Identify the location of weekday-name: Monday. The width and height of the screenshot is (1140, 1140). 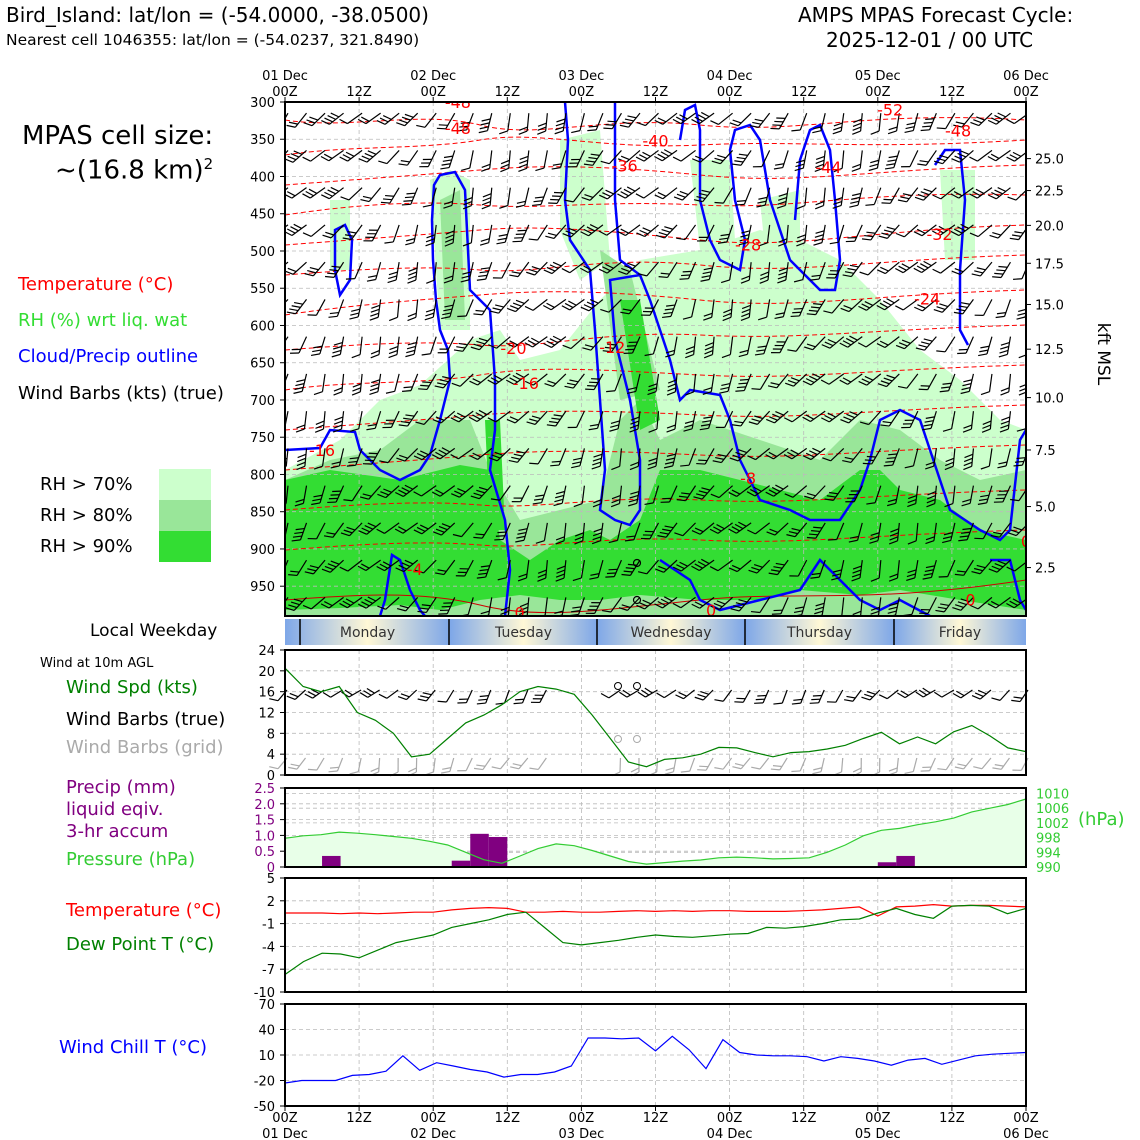
(367, 633).